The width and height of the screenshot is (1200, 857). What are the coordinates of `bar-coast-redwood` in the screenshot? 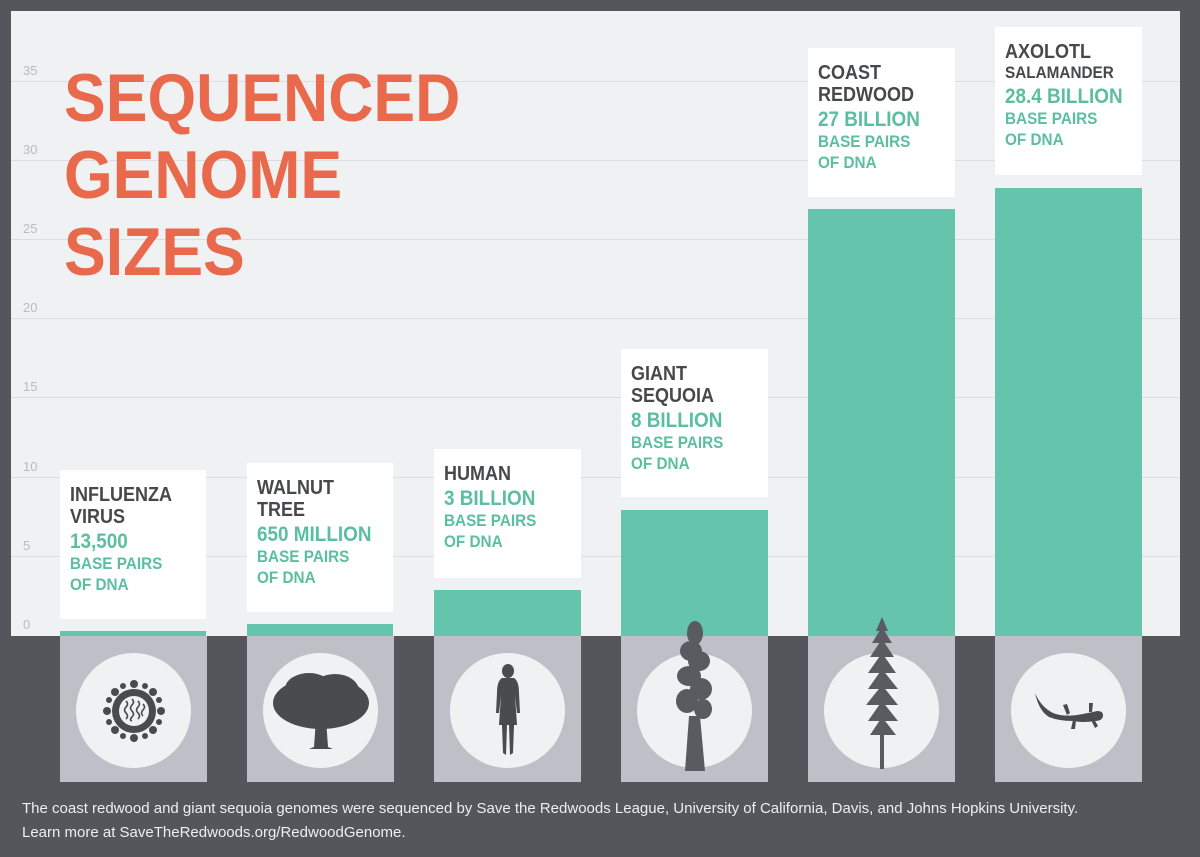 It's located at (881, 422).